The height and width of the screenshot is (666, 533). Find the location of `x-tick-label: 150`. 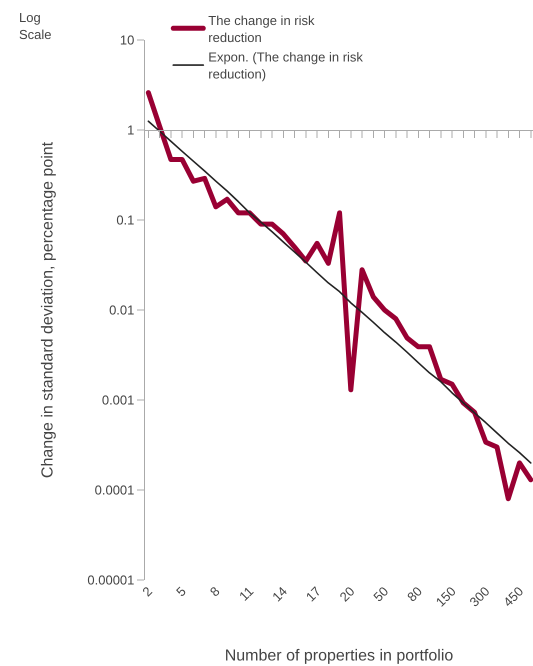

x-tick-label: 150 is located at coordinates (445, 597).